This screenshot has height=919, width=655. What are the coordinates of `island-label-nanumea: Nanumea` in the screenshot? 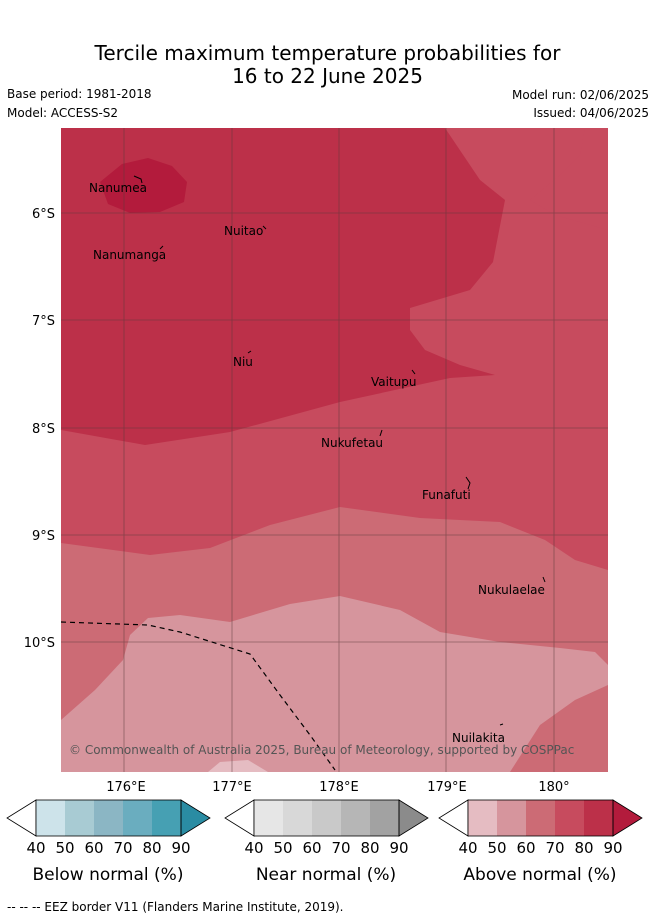 It's located at (118, 188).